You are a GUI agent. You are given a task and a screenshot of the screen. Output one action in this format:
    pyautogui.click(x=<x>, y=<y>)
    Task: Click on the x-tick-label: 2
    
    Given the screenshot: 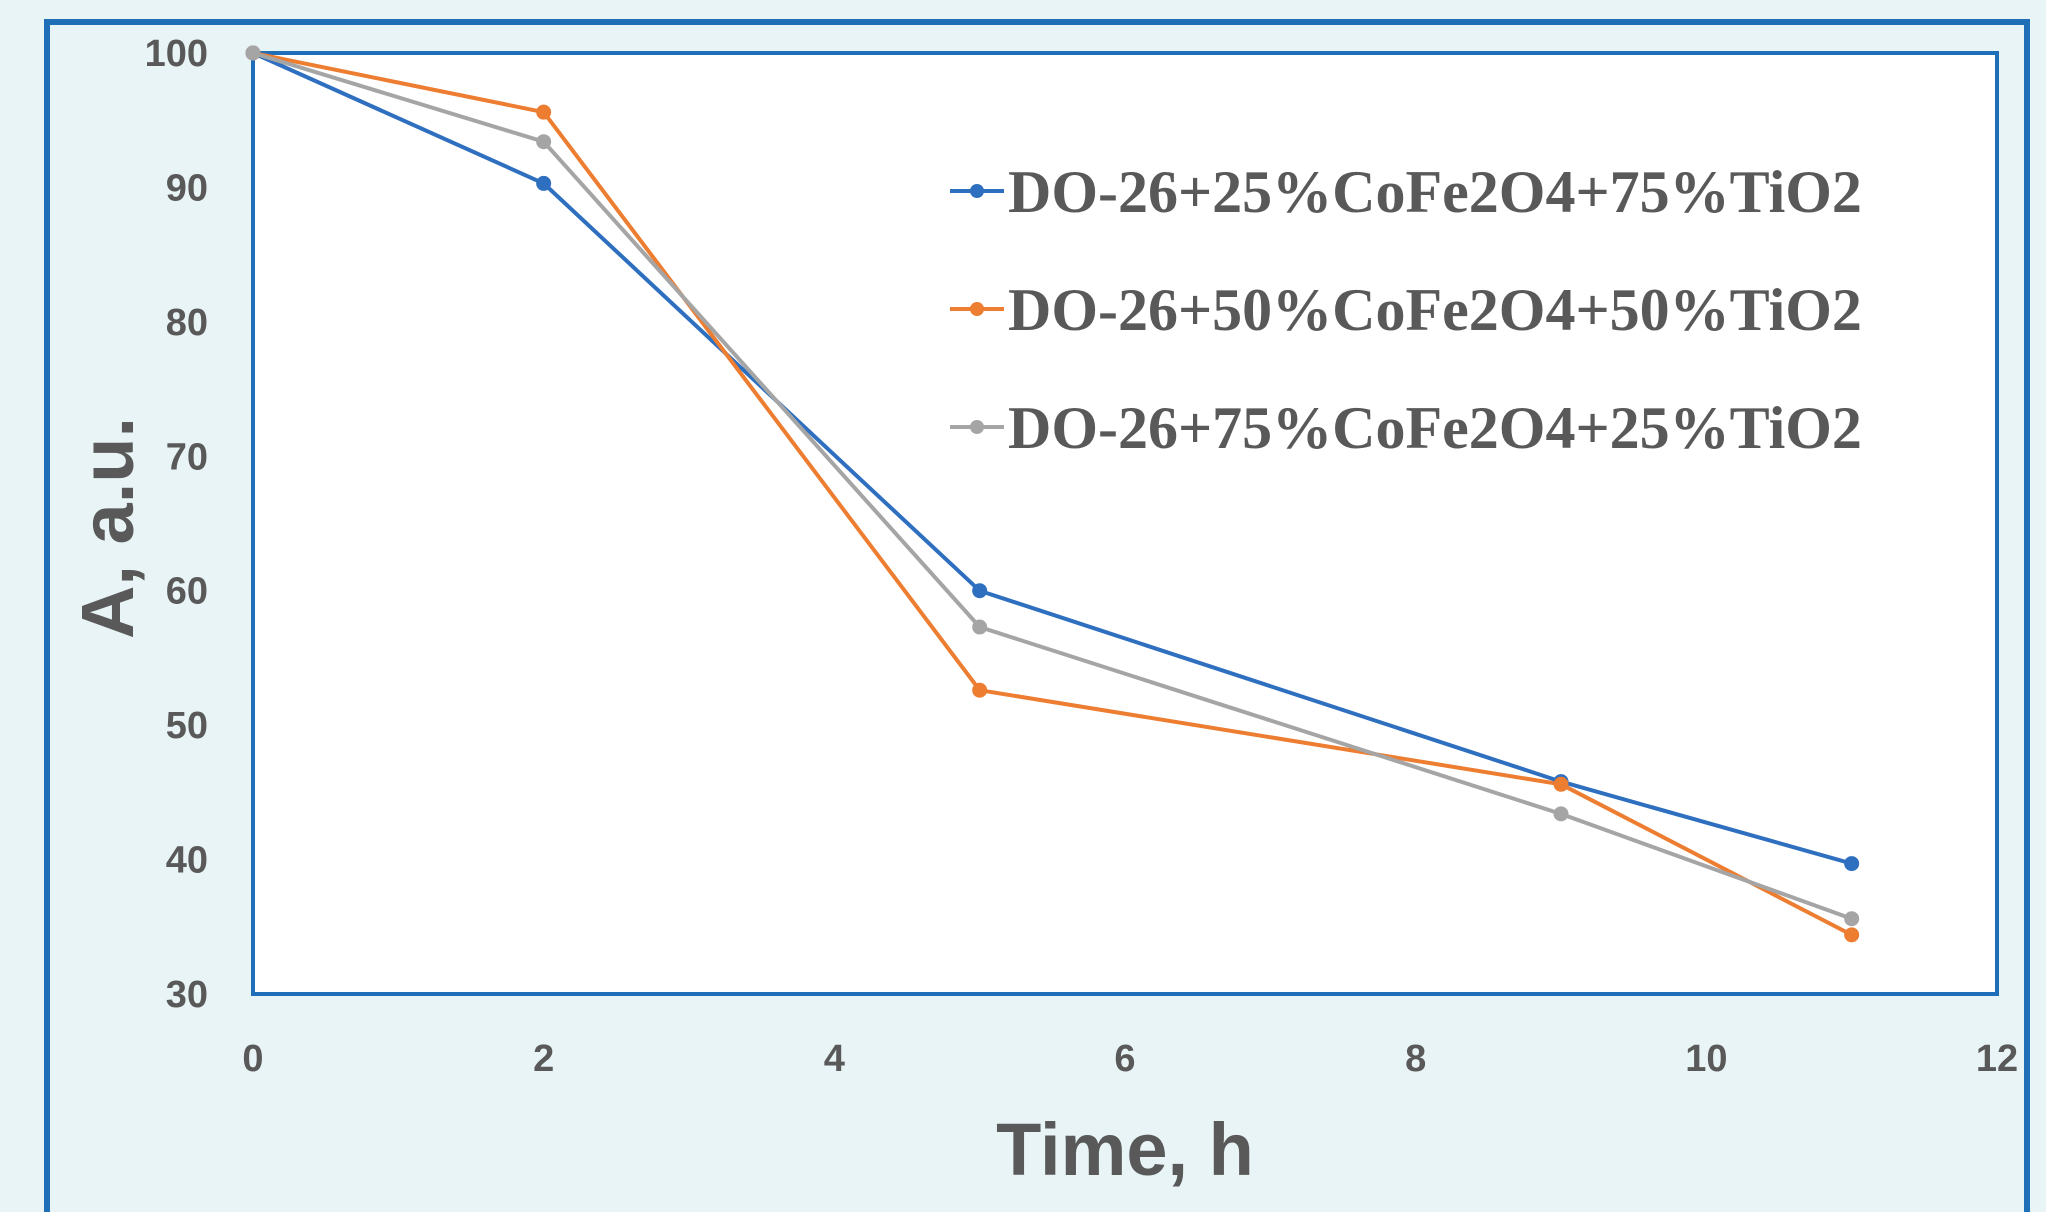 What is the action you would take?
    pyautogui.click(x=543, y=1059)
    